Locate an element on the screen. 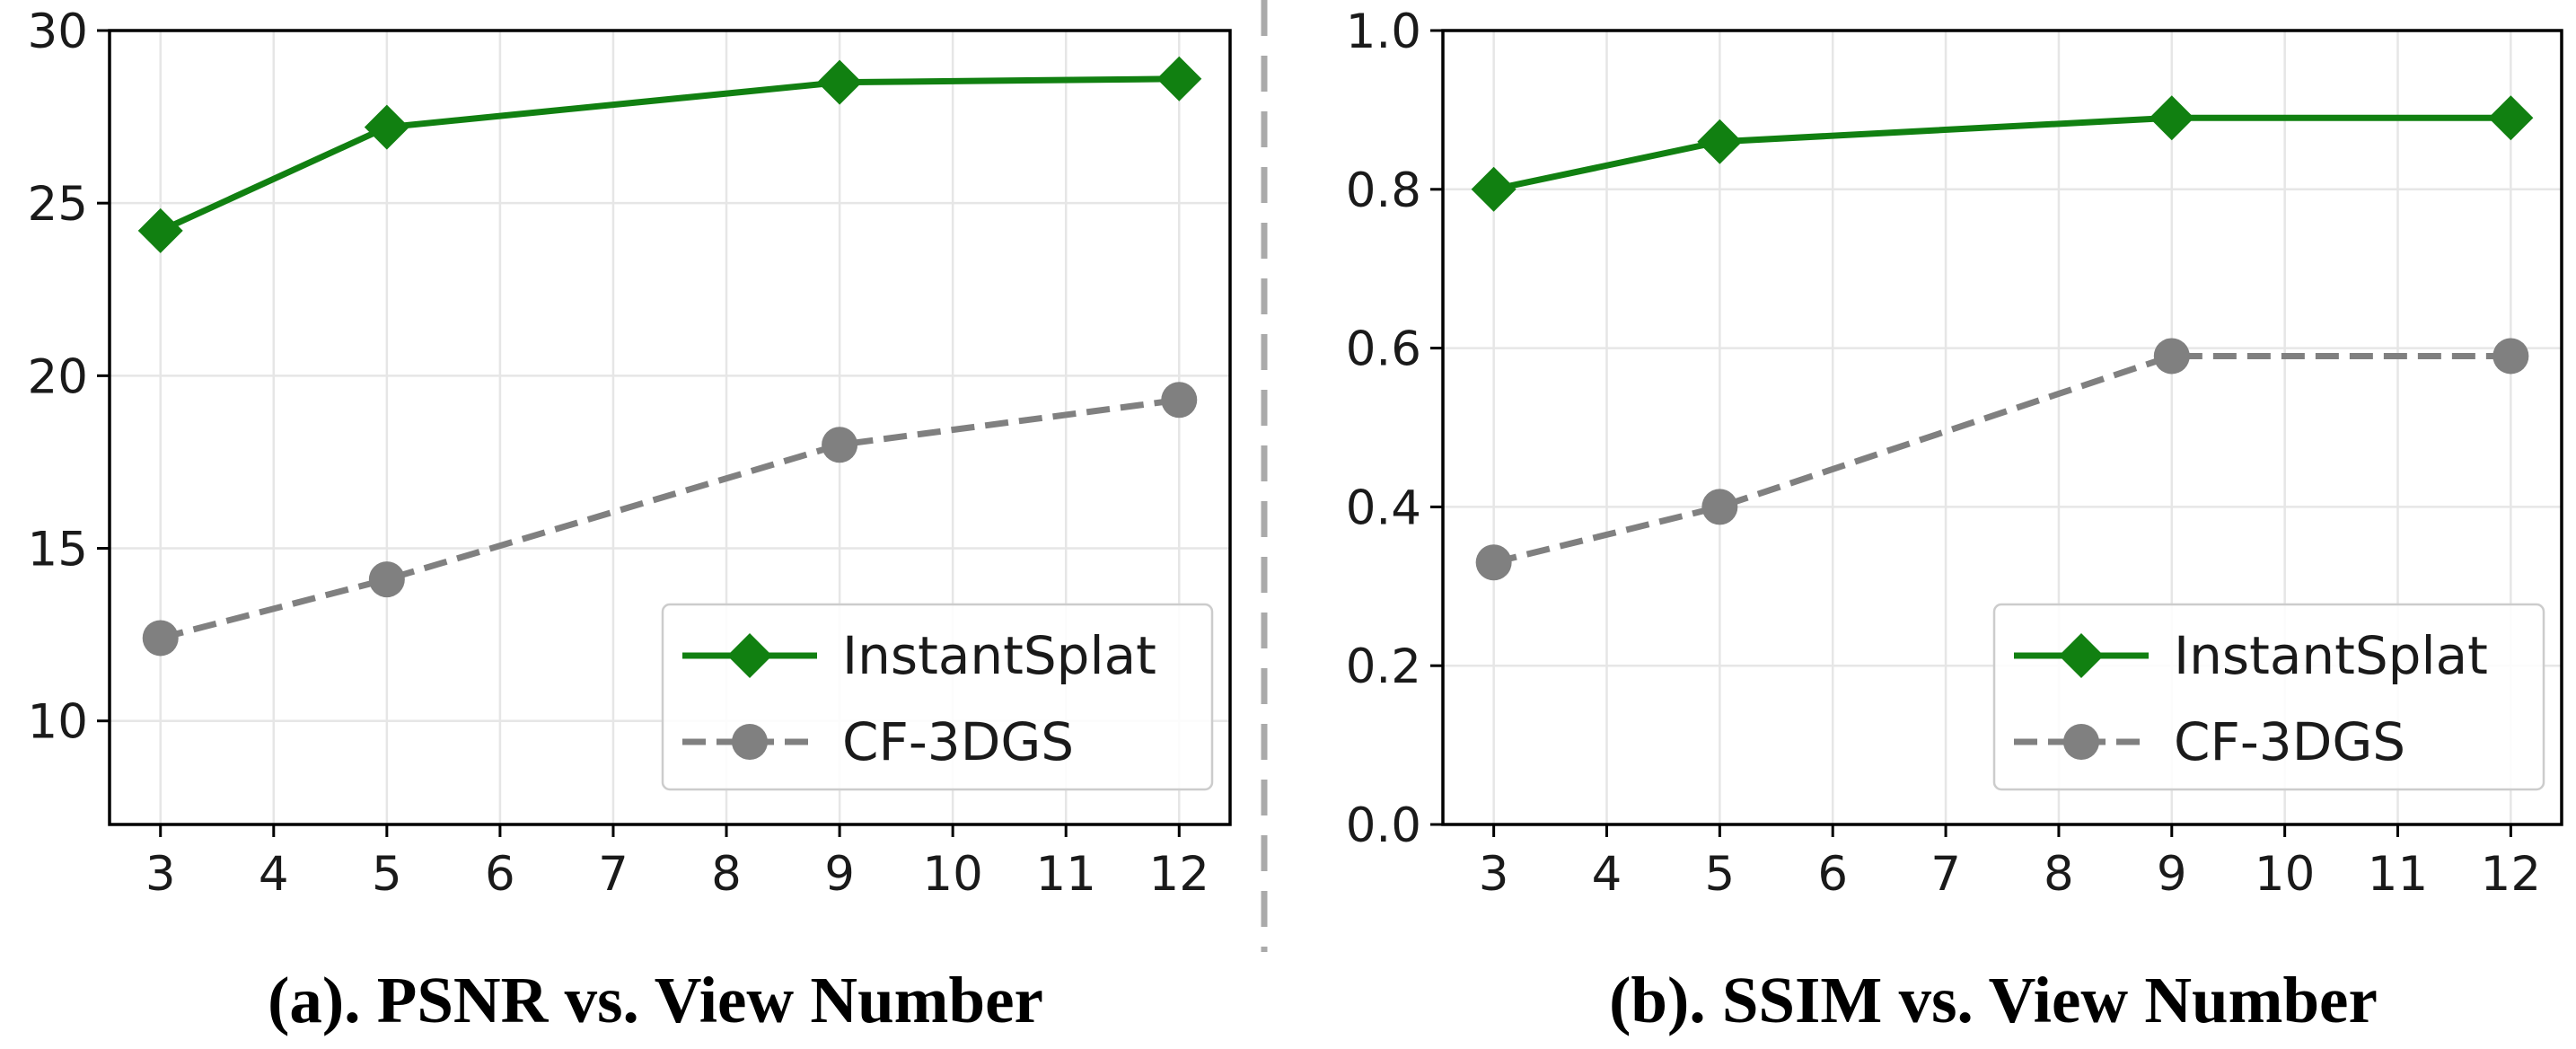 This screenshot has width=2576, height=1049. y-tick-label: 0.4 is located at coordinates (1383, 507).